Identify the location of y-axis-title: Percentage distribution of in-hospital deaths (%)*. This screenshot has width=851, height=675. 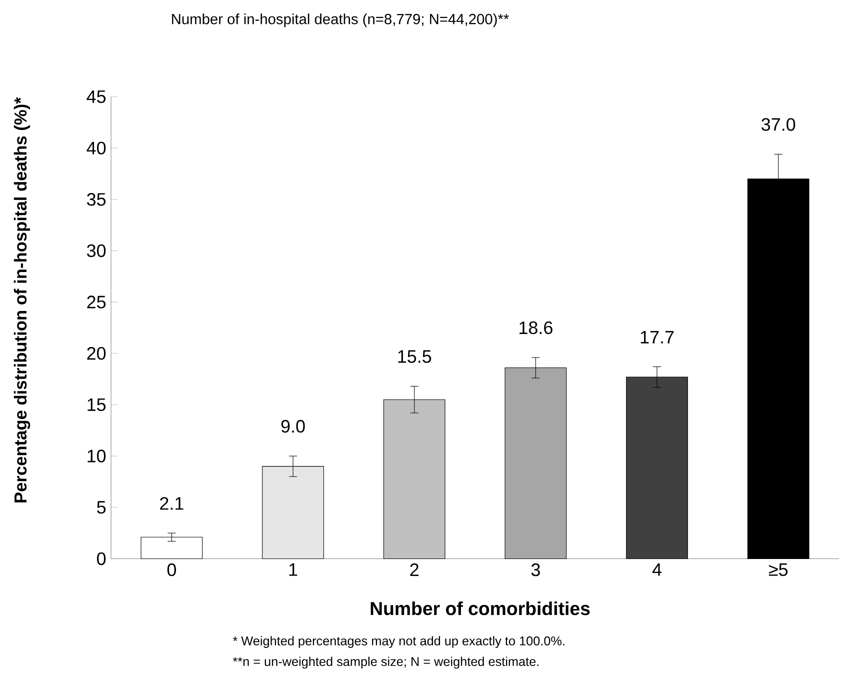
(22, 299).